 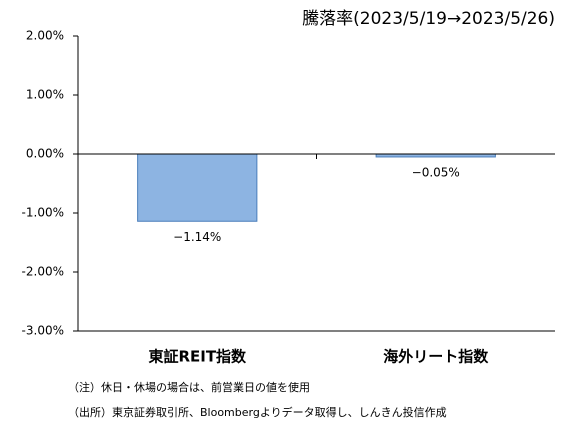 I want to click on note: （出所）東京証券取引所、Bloombergよりデータ取得し、しんきん投信作成, so click(x=257, y=412).